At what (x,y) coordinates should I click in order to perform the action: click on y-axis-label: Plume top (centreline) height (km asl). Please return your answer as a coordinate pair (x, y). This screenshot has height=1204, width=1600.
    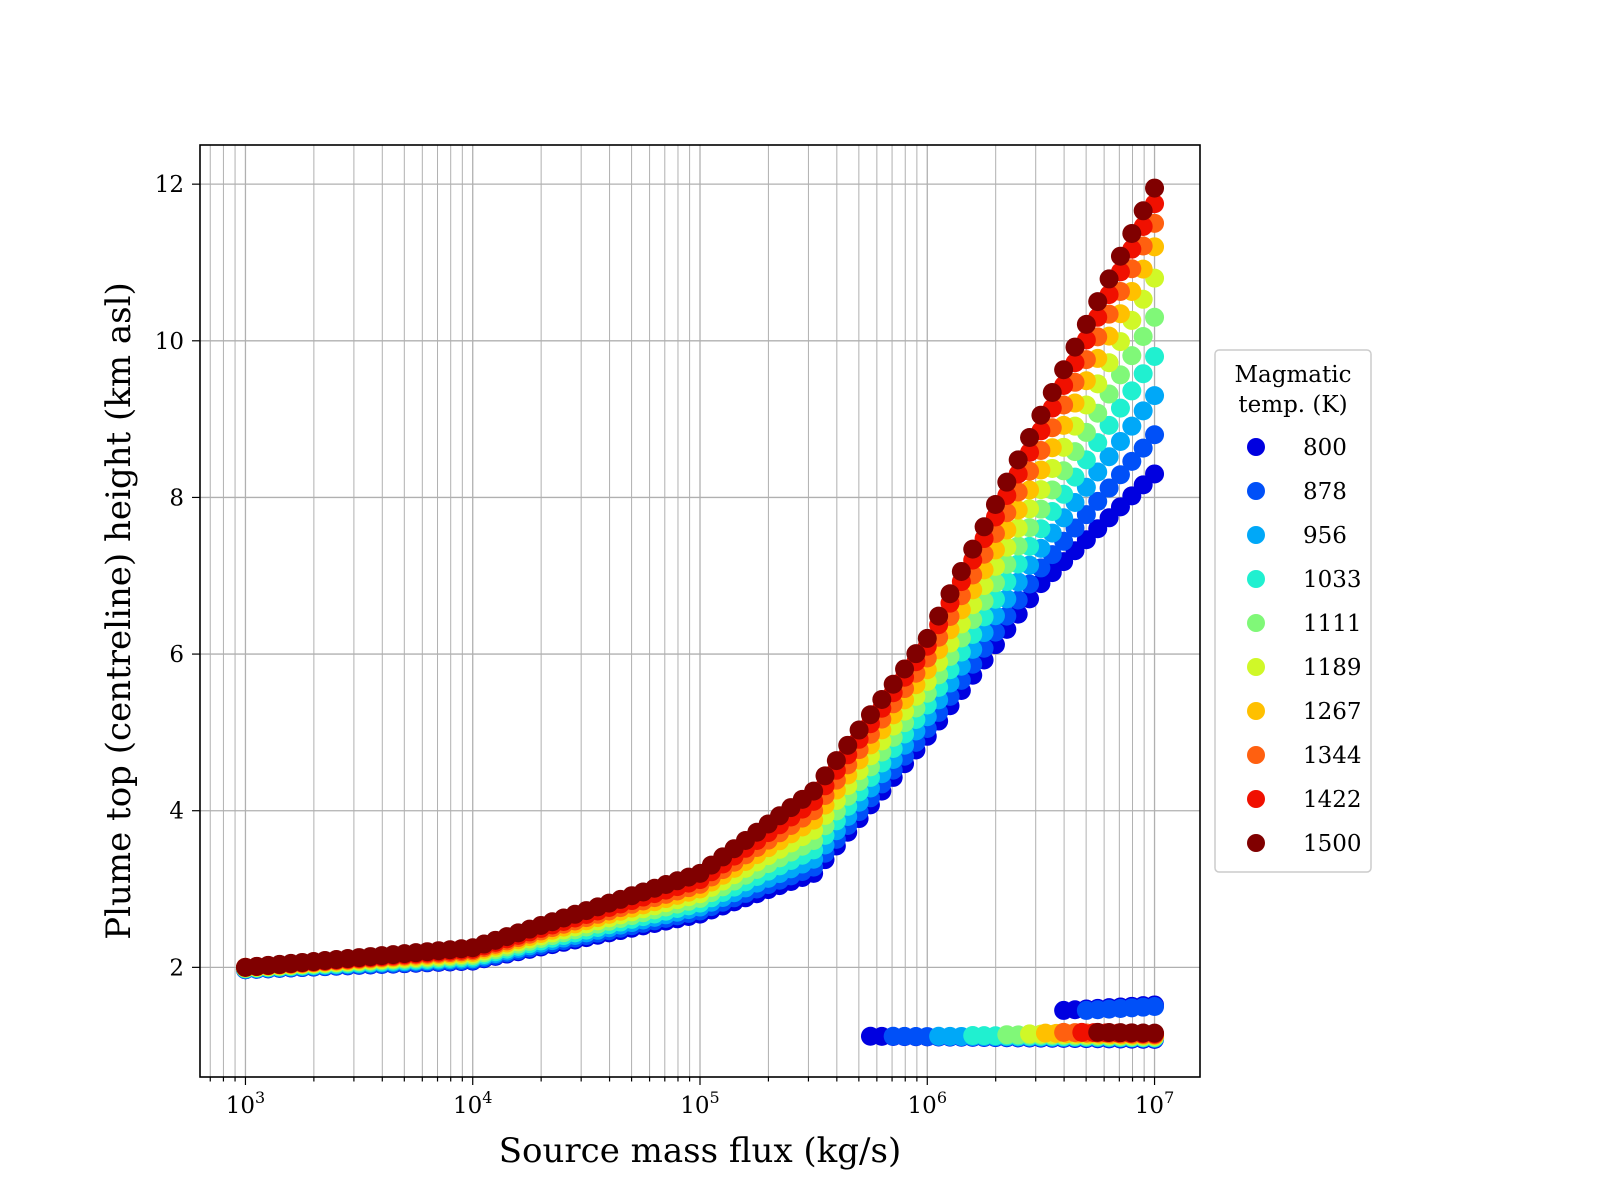
    Looking at the image, I should click on (119, 611).